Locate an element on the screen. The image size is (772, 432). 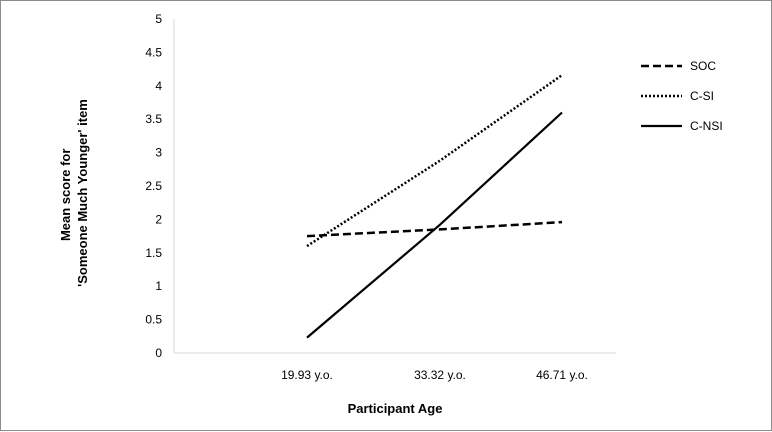
y-tick-label: 3 is located at coordinates (158, 153).